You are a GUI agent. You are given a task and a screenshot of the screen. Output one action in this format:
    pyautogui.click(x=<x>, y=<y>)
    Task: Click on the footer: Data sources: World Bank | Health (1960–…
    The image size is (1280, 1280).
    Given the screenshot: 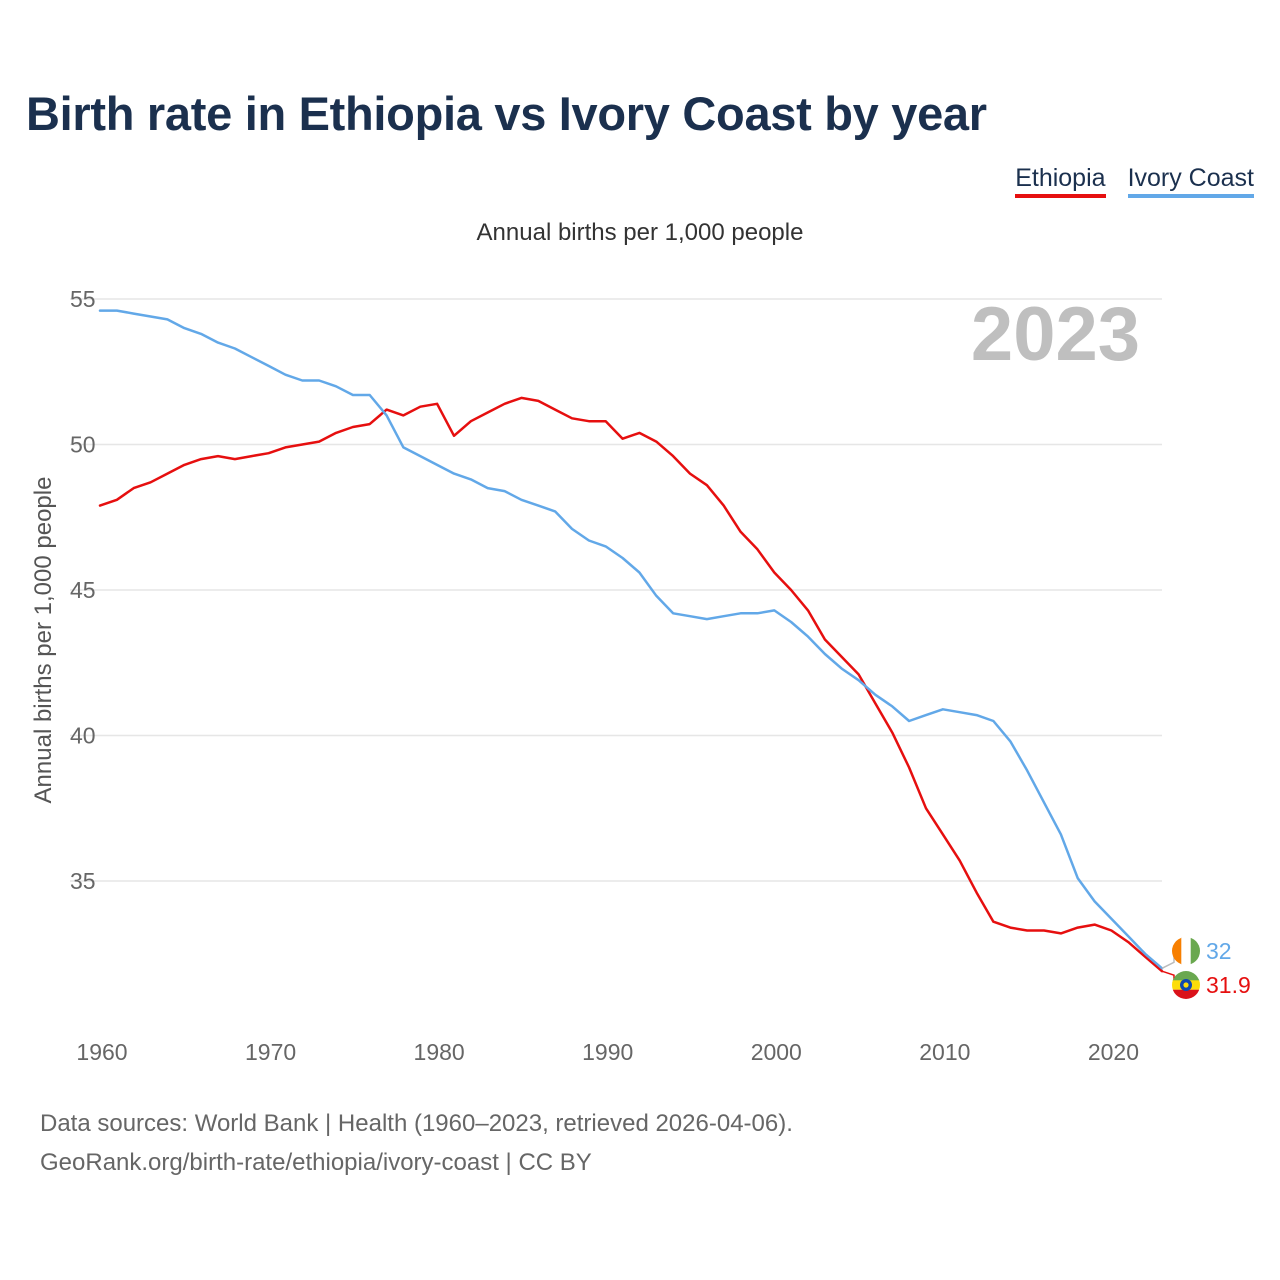 What is the action you would take?
    pyautogui.click(x=416, y=1143)
    